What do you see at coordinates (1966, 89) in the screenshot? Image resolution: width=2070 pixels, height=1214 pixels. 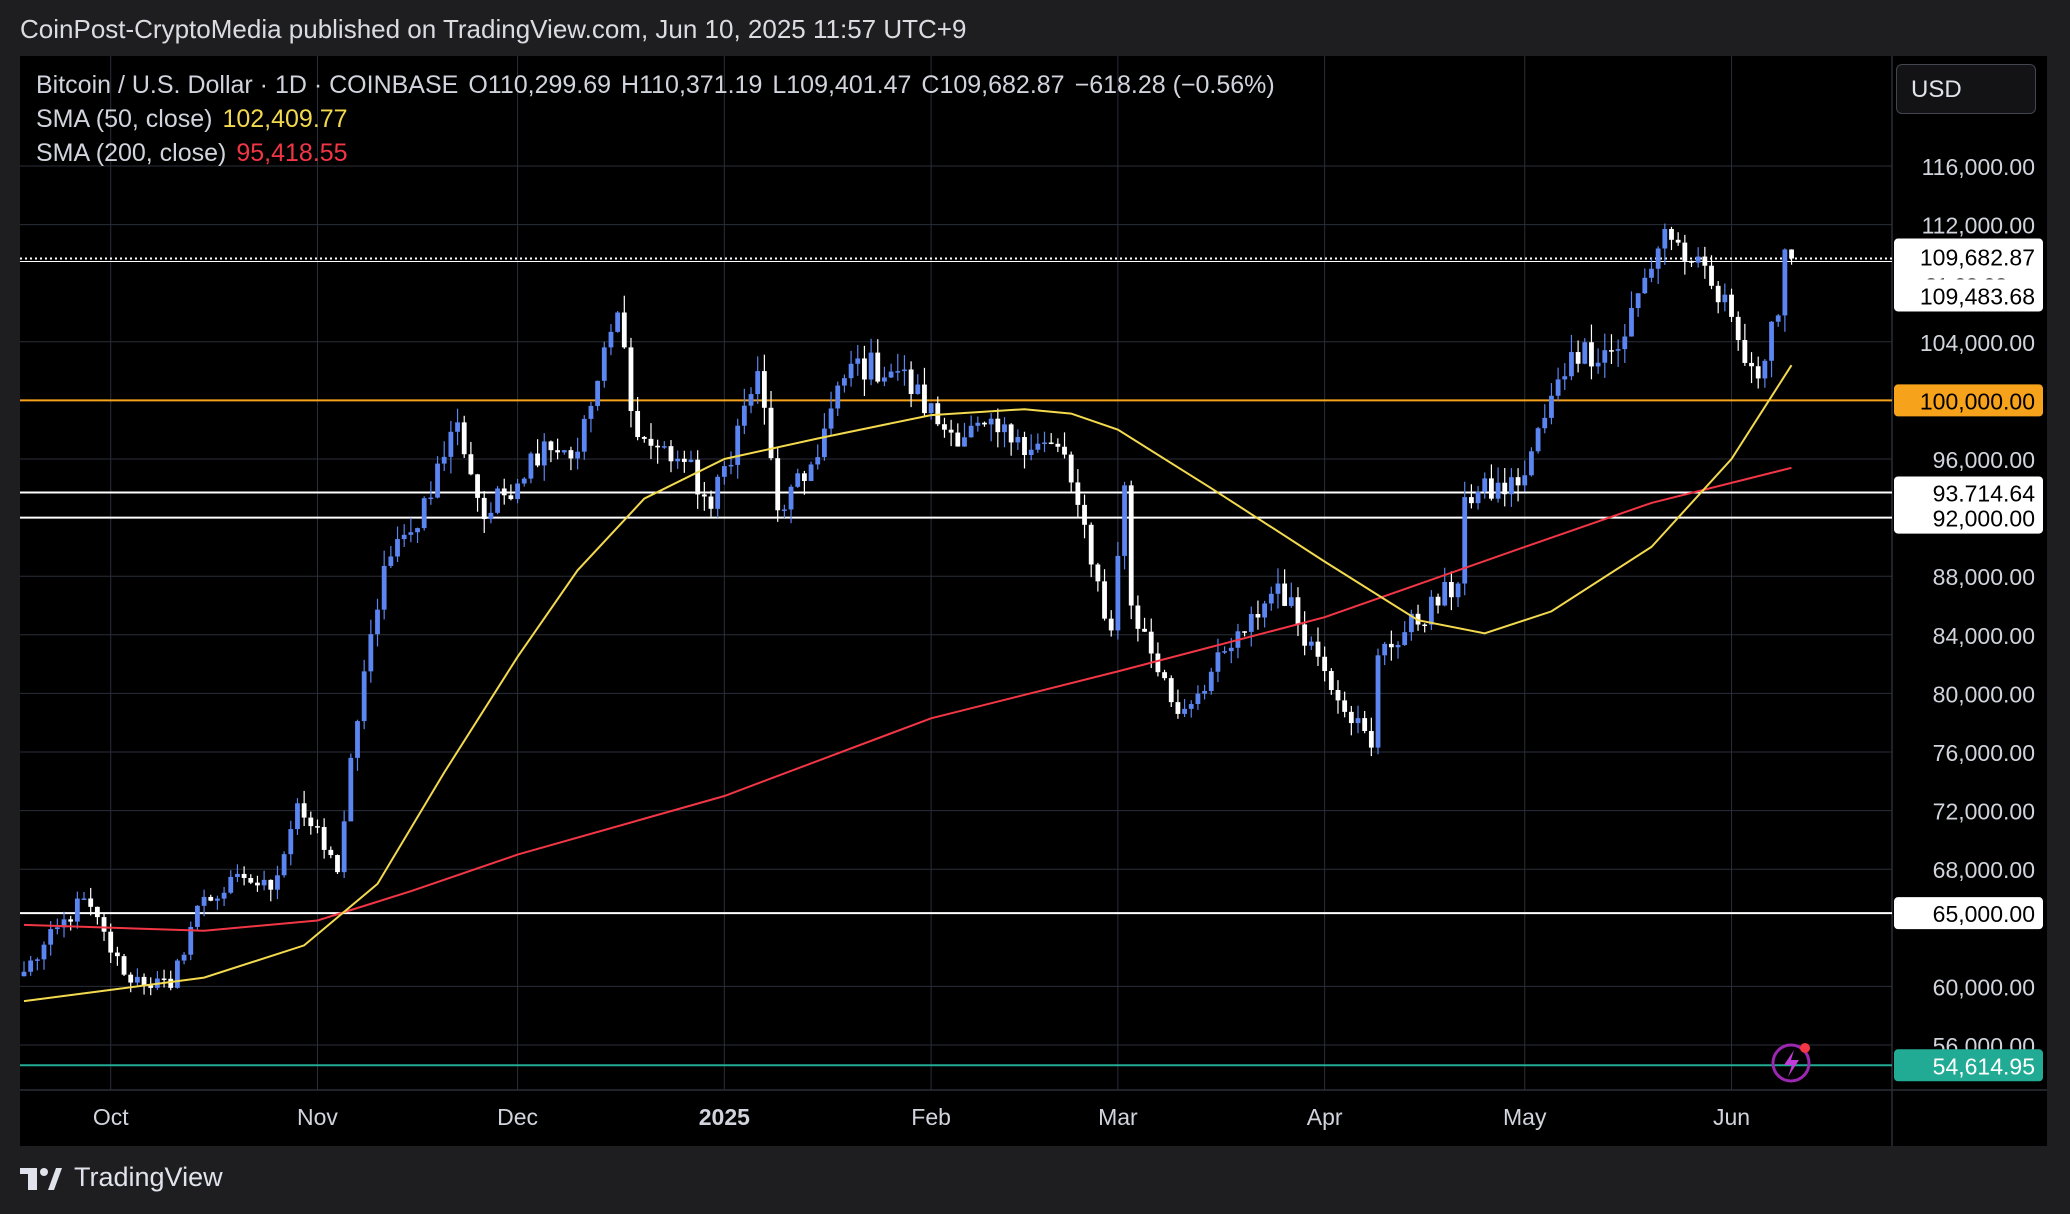 I see `currency-selector: USD` at bounding box center [1966, 89].